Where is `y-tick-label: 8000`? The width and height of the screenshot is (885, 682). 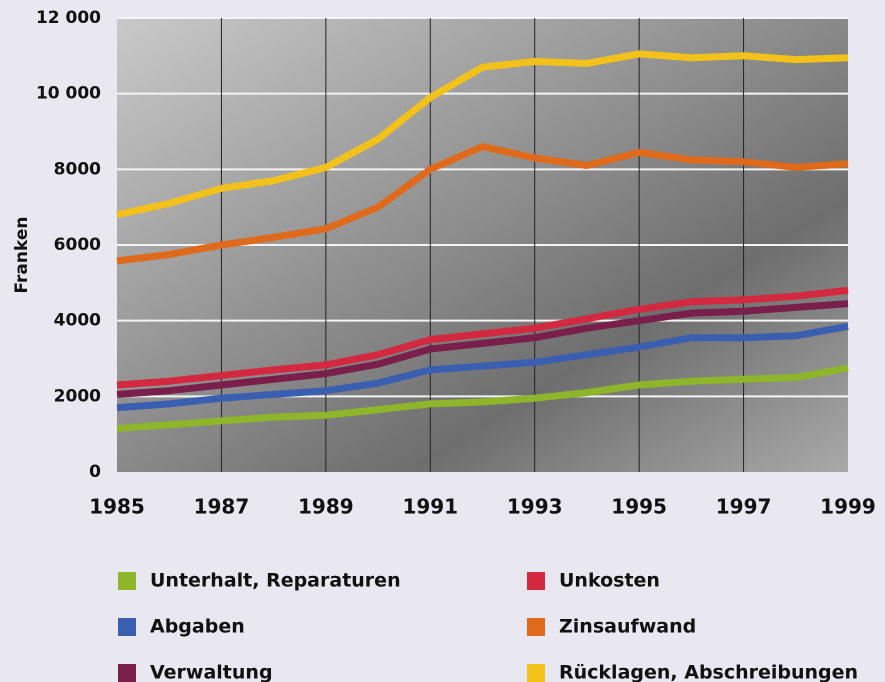 y-tick-label: 8000 is located at coordinates (77, 169).